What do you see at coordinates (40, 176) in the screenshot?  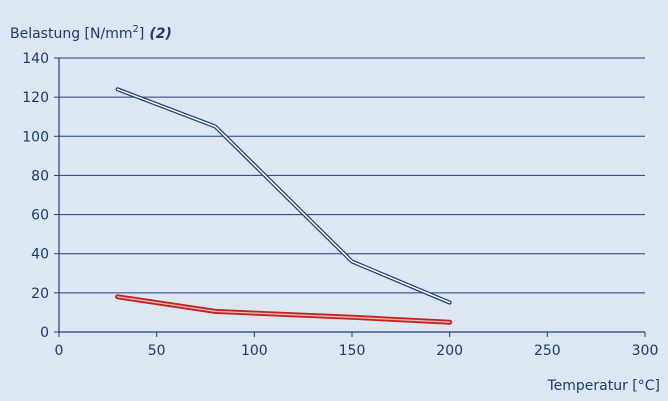 I see `y-tick-label-80: 80` at bounding box center [40, 176].